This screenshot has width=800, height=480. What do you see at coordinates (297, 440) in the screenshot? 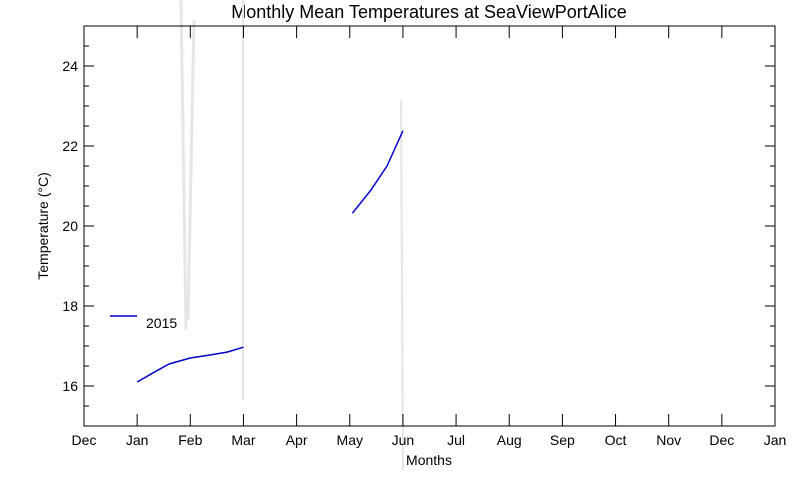
I see `x-tick-label: Apr` at bounding box center [297, 440].